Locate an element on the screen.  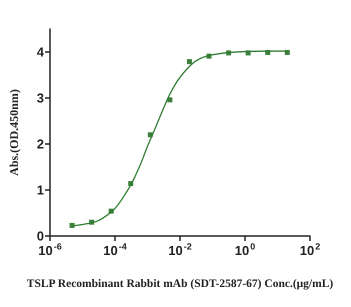
y-tick-label: 3 is located at coordinates (40, 98).